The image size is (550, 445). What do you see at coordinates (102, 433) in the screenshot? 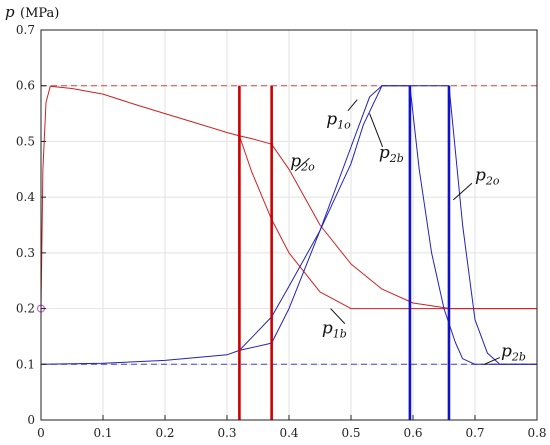
I see `x-tick-label: 0.1` at bounding box center [102, 433].